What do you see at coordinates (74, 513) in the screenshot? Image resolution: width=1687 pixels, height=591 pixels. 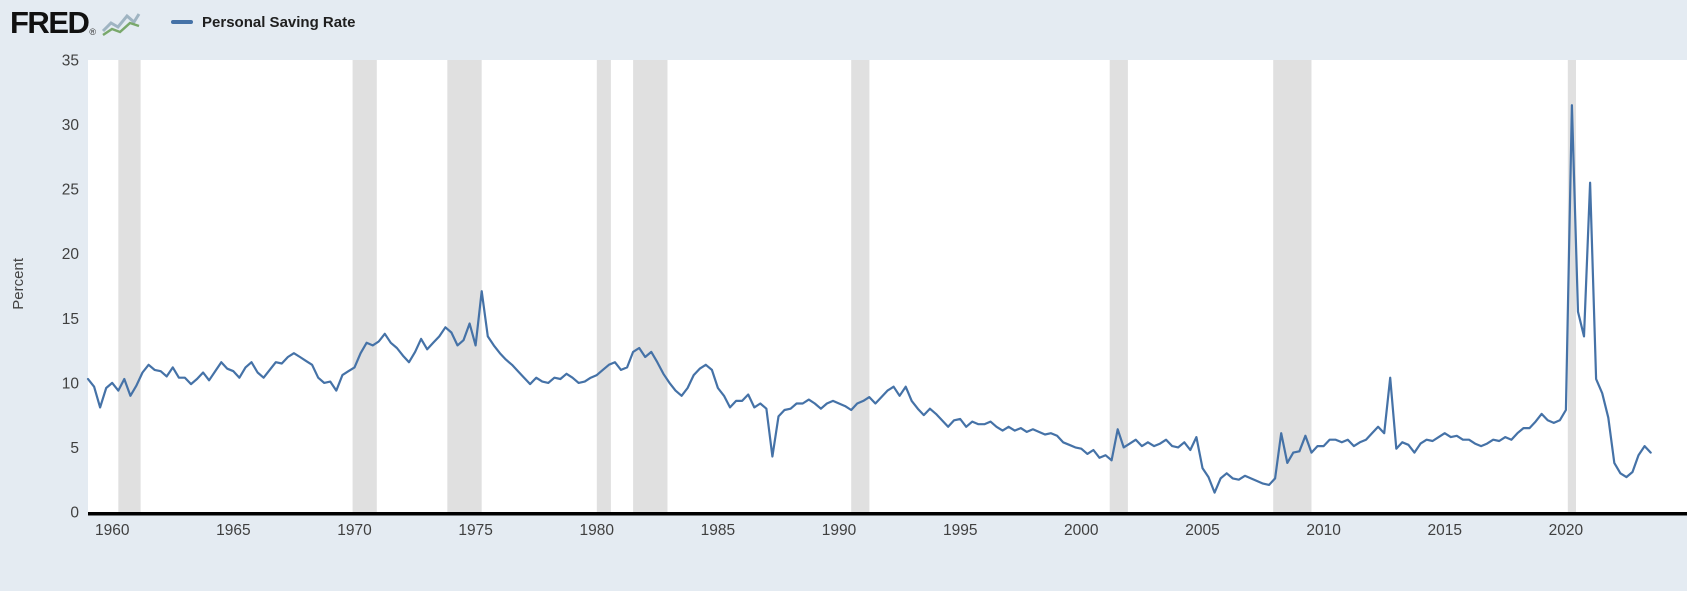 I see `y-tick-label: 0` at bounding box center [74, 513].